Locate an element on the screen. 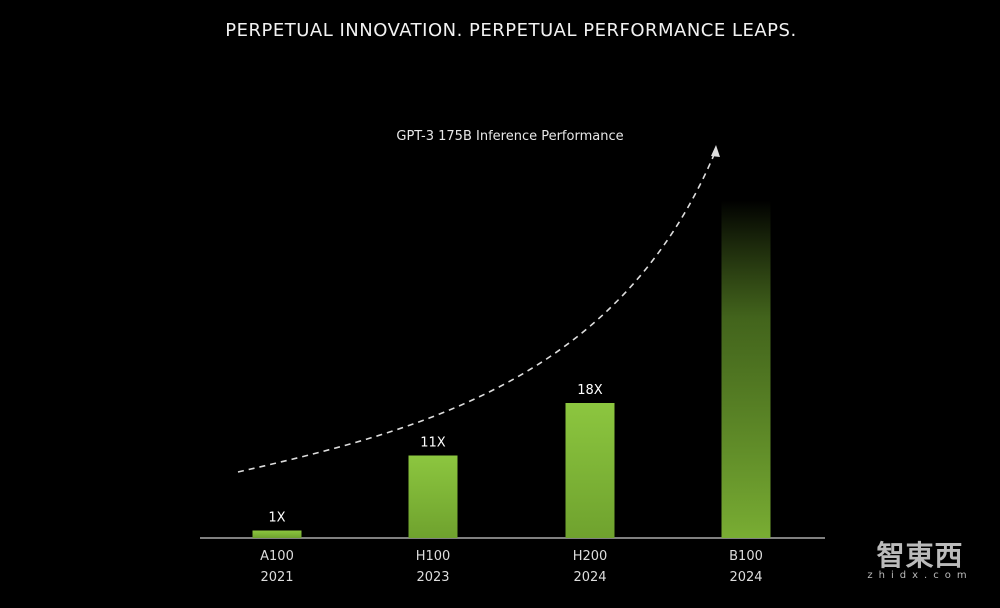 This screenshot has height=608, width=1000. year-label: 2021 is located at coordinates (276, 577).